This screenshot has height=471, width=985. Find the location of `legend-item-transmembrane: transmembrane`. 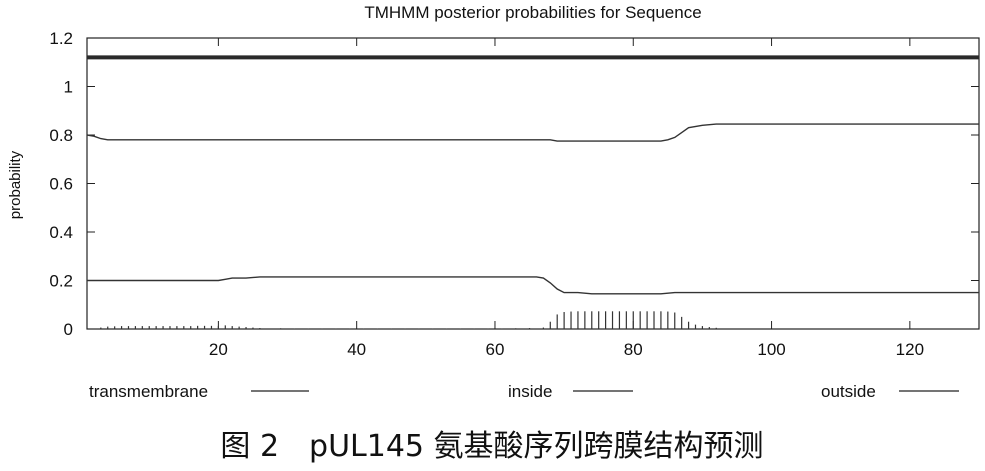

legend-item-transmembrane: transmembrane is located at coordinates (199, 391).